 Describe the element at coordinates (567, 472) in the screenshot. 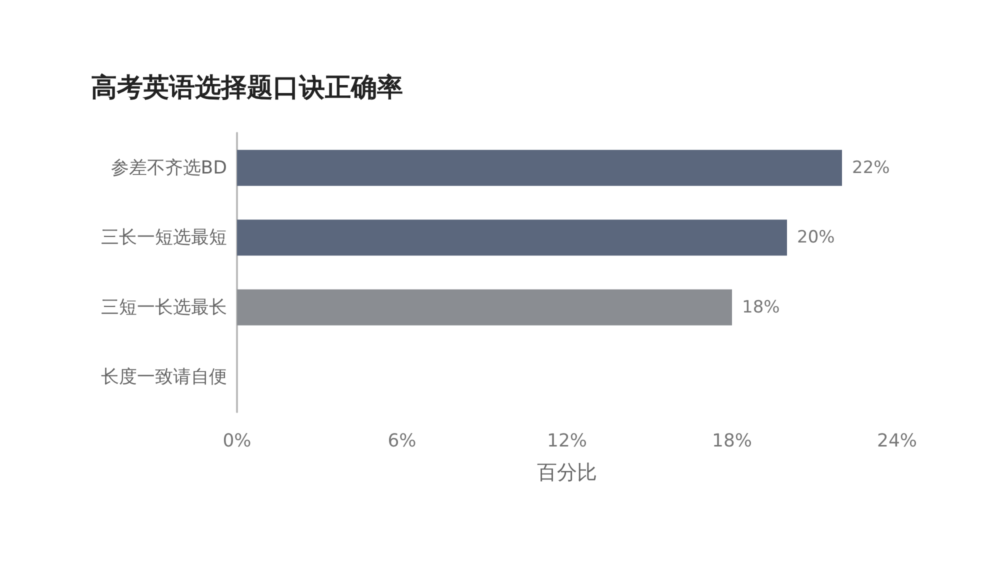

I see `x-axis-title: 百分比` at that location.